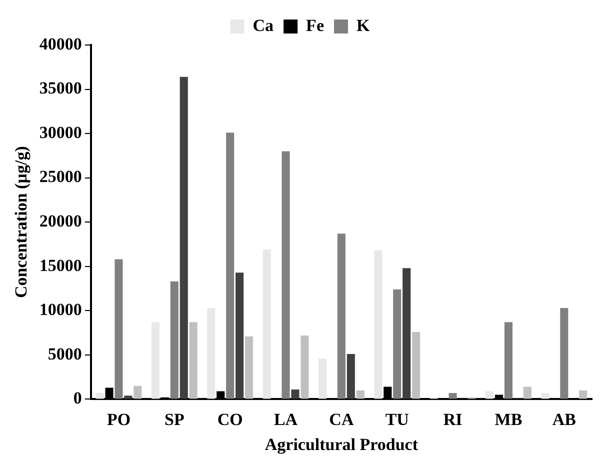 This screenshot has width=610, height=466. Describe the element at coordinates (564, 419) in the screenshot. I see `x-tick-label: AB` at that location.